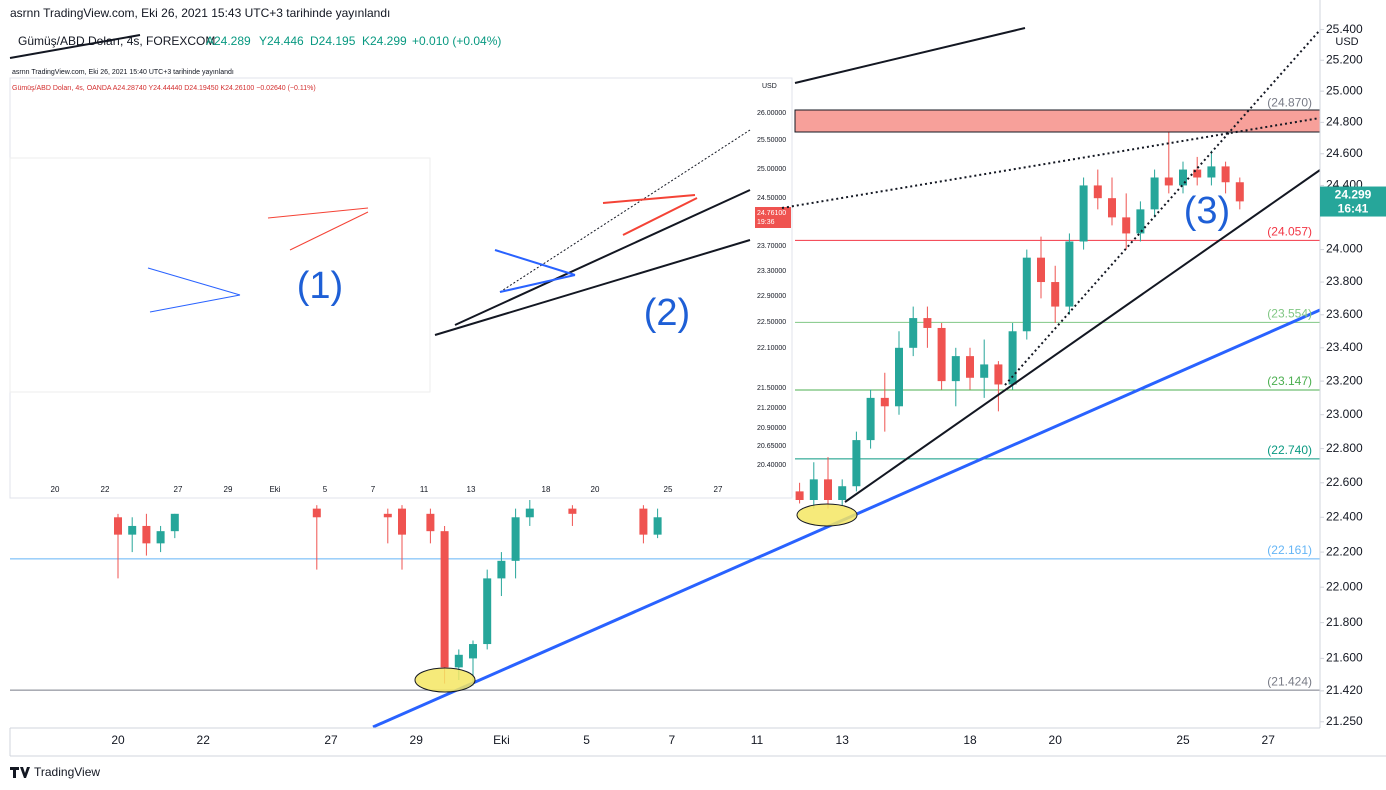 The image size is (1386, 790). I want to click on x-tick-label: 18, so click(970, 740).